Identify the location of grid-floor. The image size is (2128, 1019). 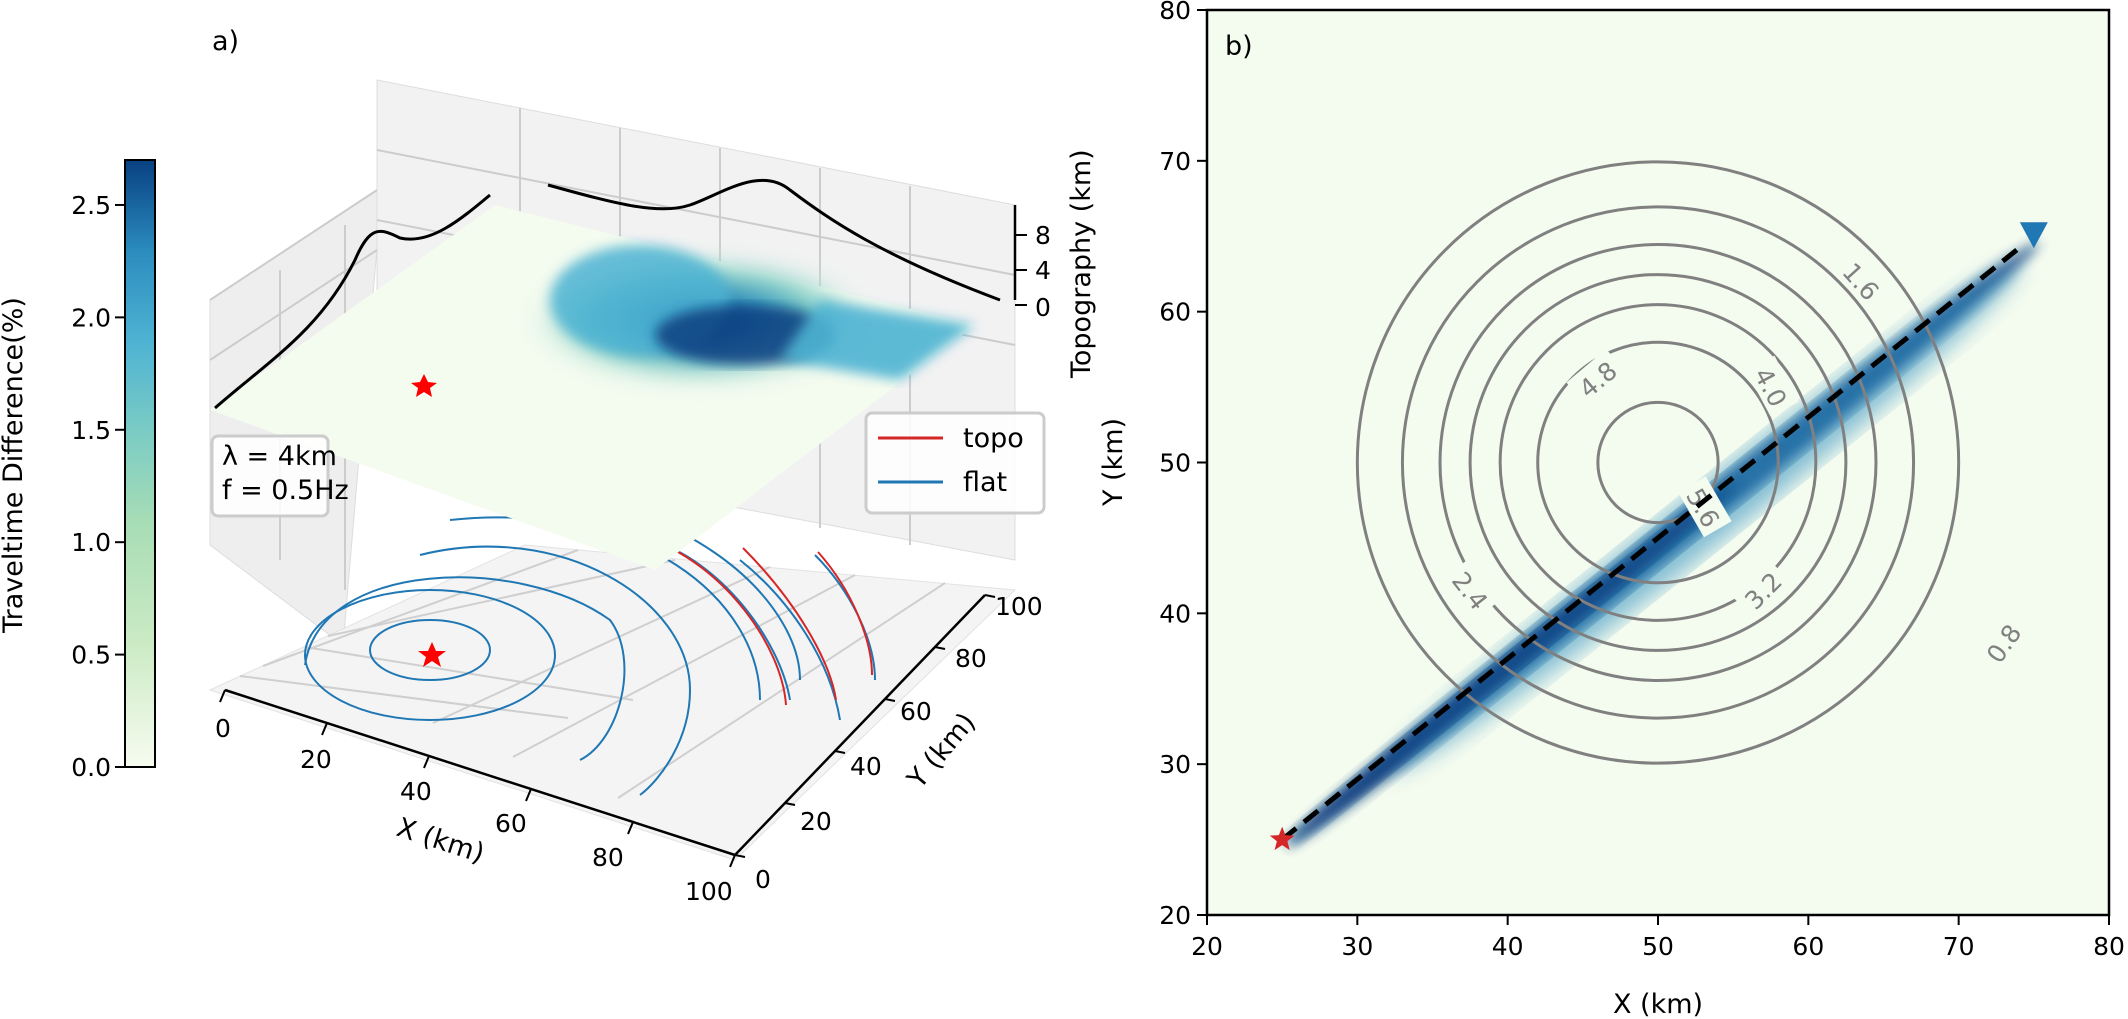
(592, 674).